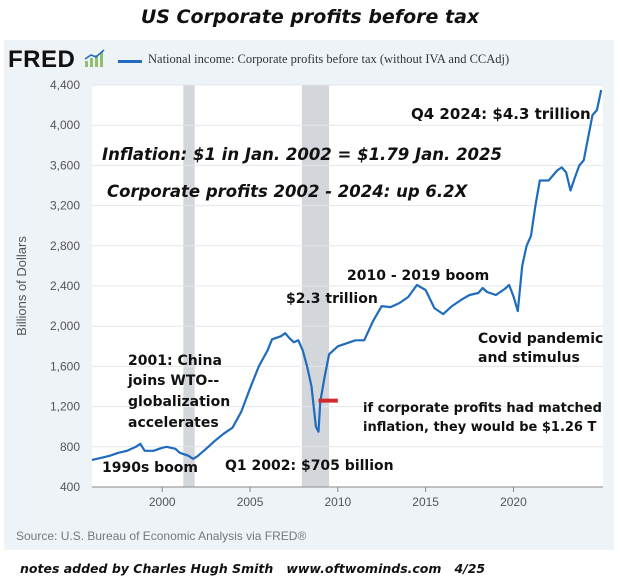 This screenshot has width=620, height=586. Describe the element at coordinates (175, 361) in the screenshot. I see `annotation-china-1: 2001: China` at that location.